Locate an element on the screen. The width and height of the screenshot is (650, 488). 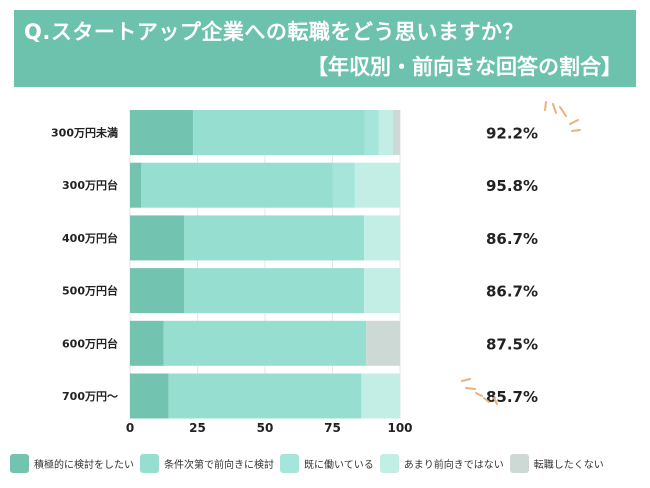
legend-label: 条件次第で前向きに検討 is located at coordinates (219, 465).